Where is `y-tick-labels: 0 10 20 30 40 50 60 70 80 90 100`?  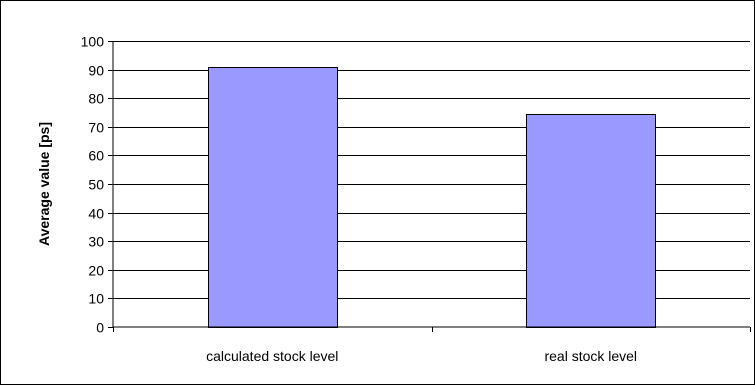 y-tick-labels: 0 10 20 30 40 50 60 70 80 90 100 is located at coordinates (93, 185).